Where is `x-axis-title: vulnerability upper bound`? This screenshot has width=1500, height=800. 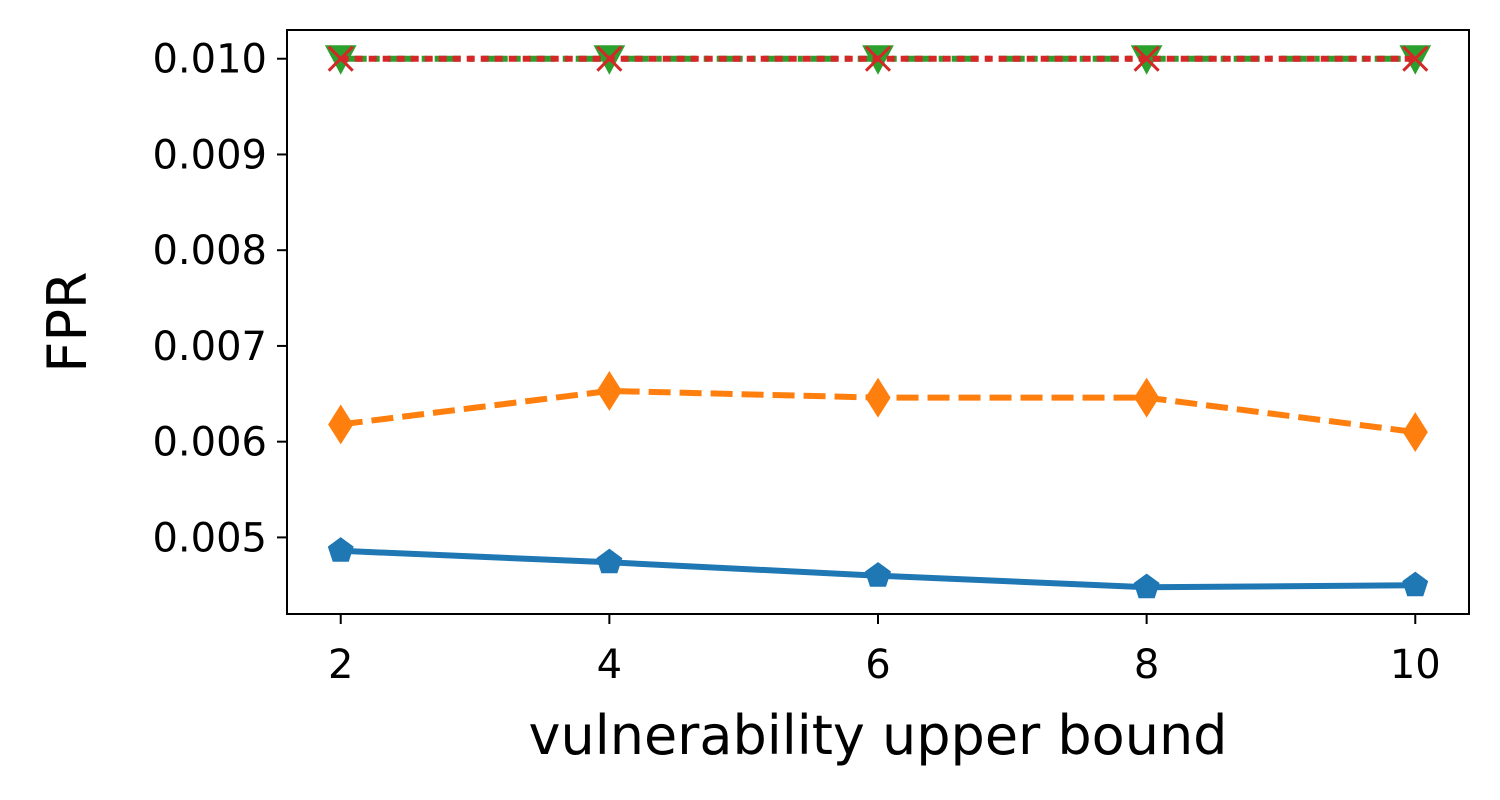 x-axis-title: vulnerability upper bound is located at coordinates (878, 735).